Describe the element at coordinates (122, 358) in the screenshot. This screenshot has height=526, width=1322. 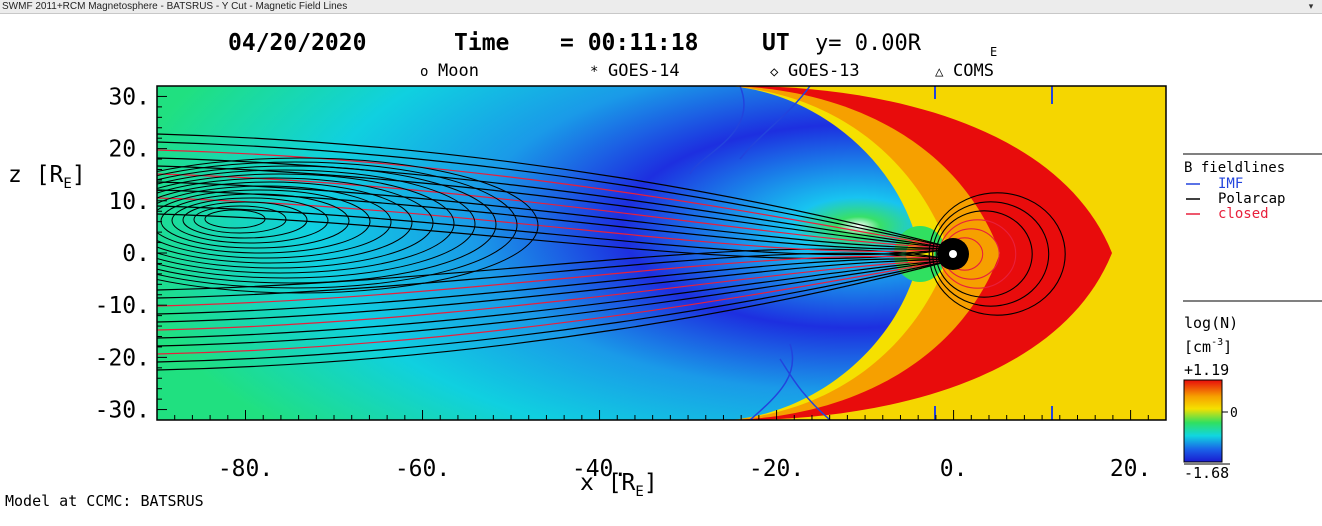
I see `y-tick-label: -20.` at that location.